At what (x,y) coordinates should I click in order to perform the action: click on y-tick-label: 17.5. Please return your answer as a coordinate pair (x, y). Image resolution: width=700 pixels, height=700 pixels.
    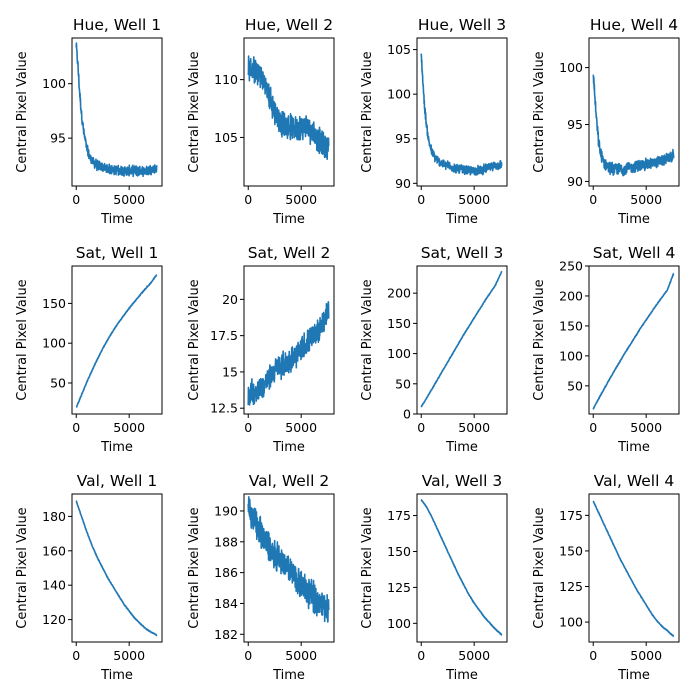
    Looking at the image, I should click on (224, 335).